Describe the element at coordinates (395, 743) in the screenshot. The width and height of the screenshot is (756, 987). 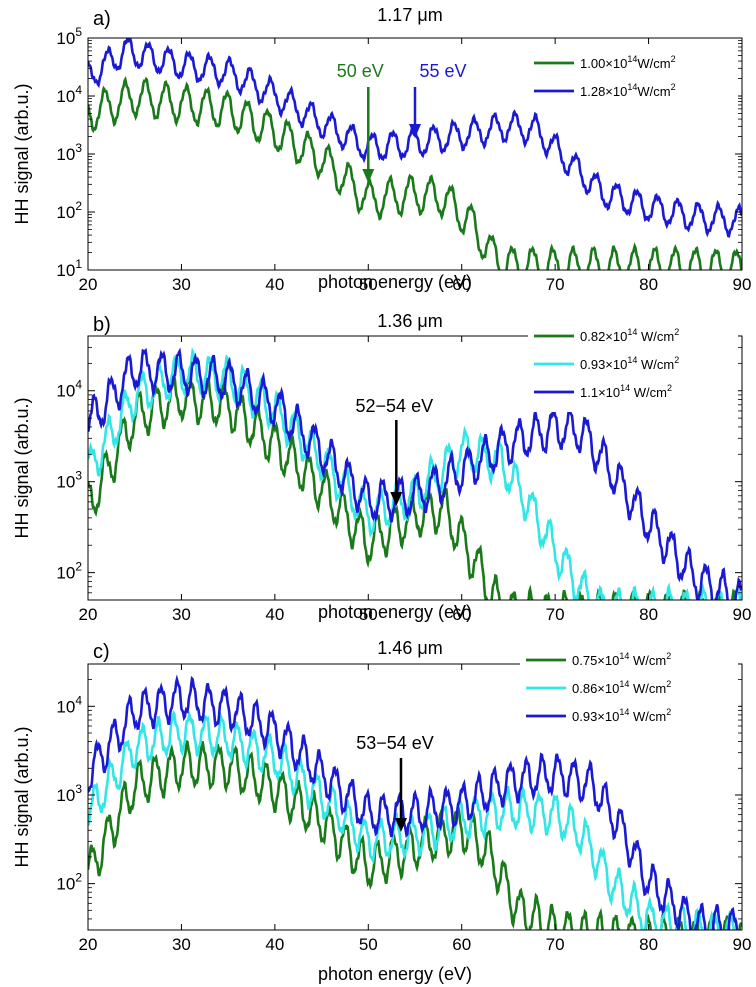
I see `annotation-label: 53−54 eV` at that location.